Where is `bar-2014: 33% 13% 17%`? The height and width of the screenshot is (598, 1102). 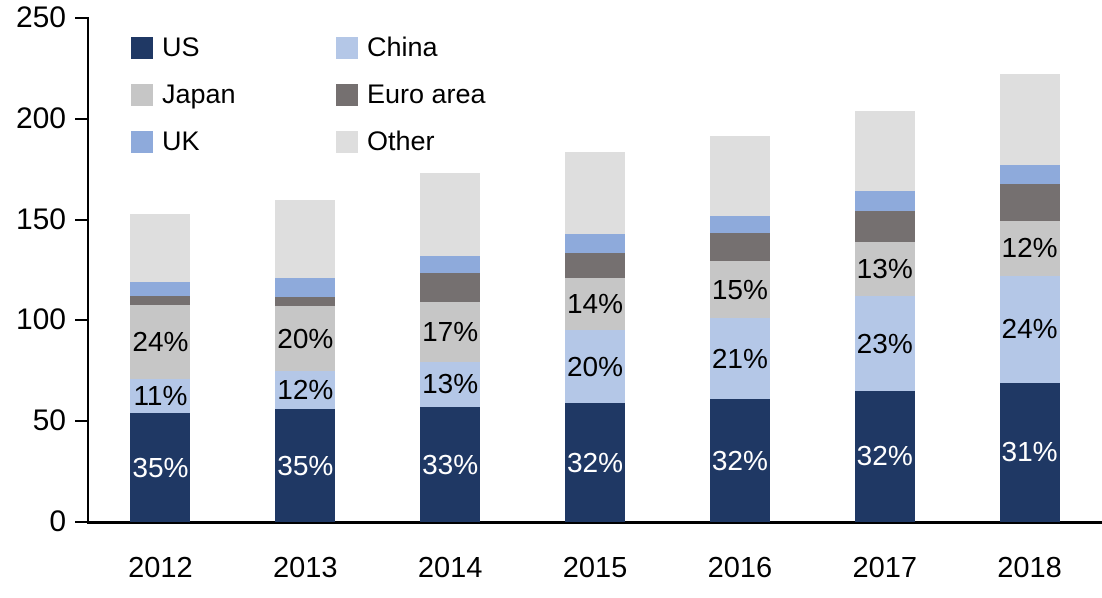 bar-2014: 33% 13% 17% is located at coordinates (450, 347).